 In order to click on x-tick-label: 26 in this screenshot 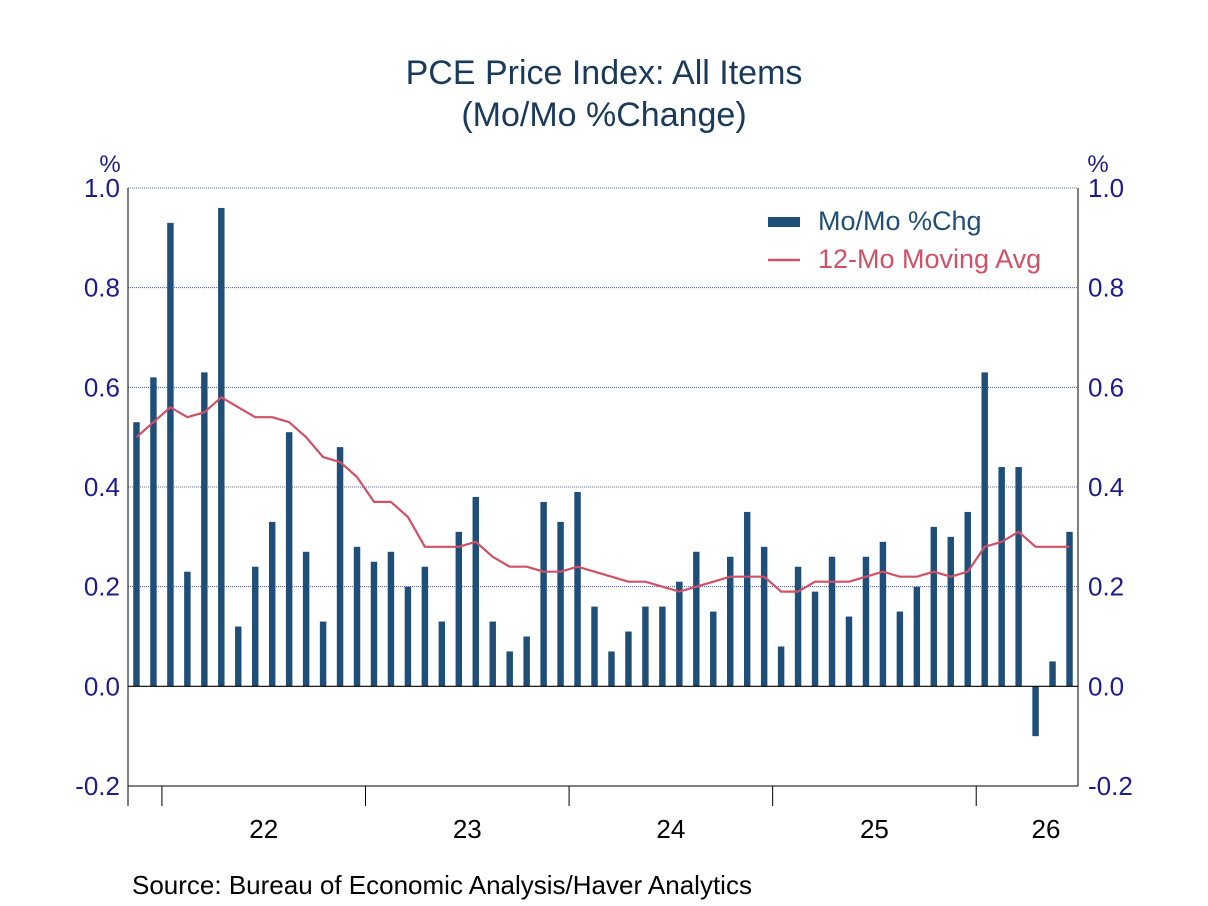, I will do `click(1046, 829)`.